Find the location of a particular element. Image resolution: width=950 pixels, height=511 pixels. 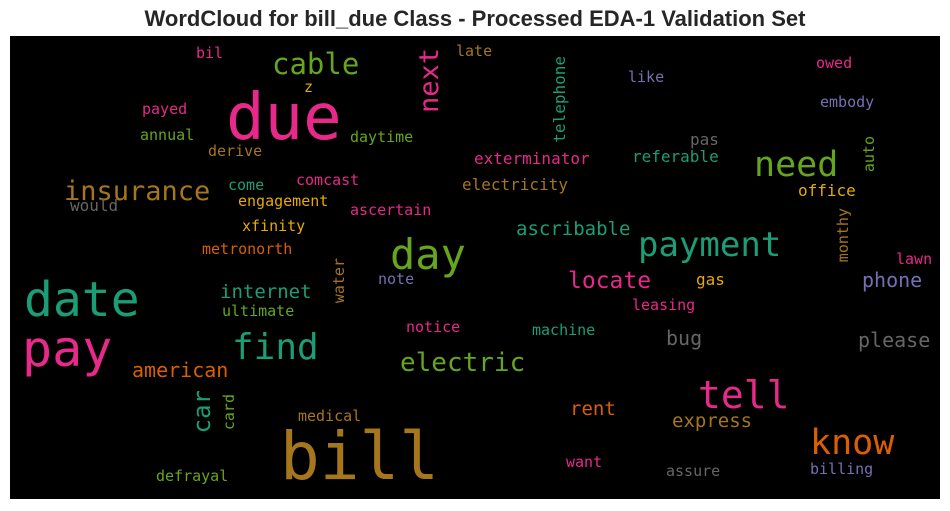

word-day: day is located at coordinates (428, 254).